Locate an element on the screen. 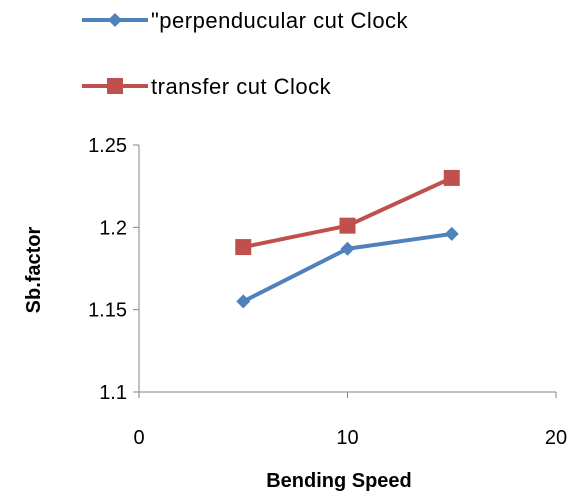 The width and height of the screenshot is (582, 496). y-tick-label: 1.15 is located at coordinates (107, 311).